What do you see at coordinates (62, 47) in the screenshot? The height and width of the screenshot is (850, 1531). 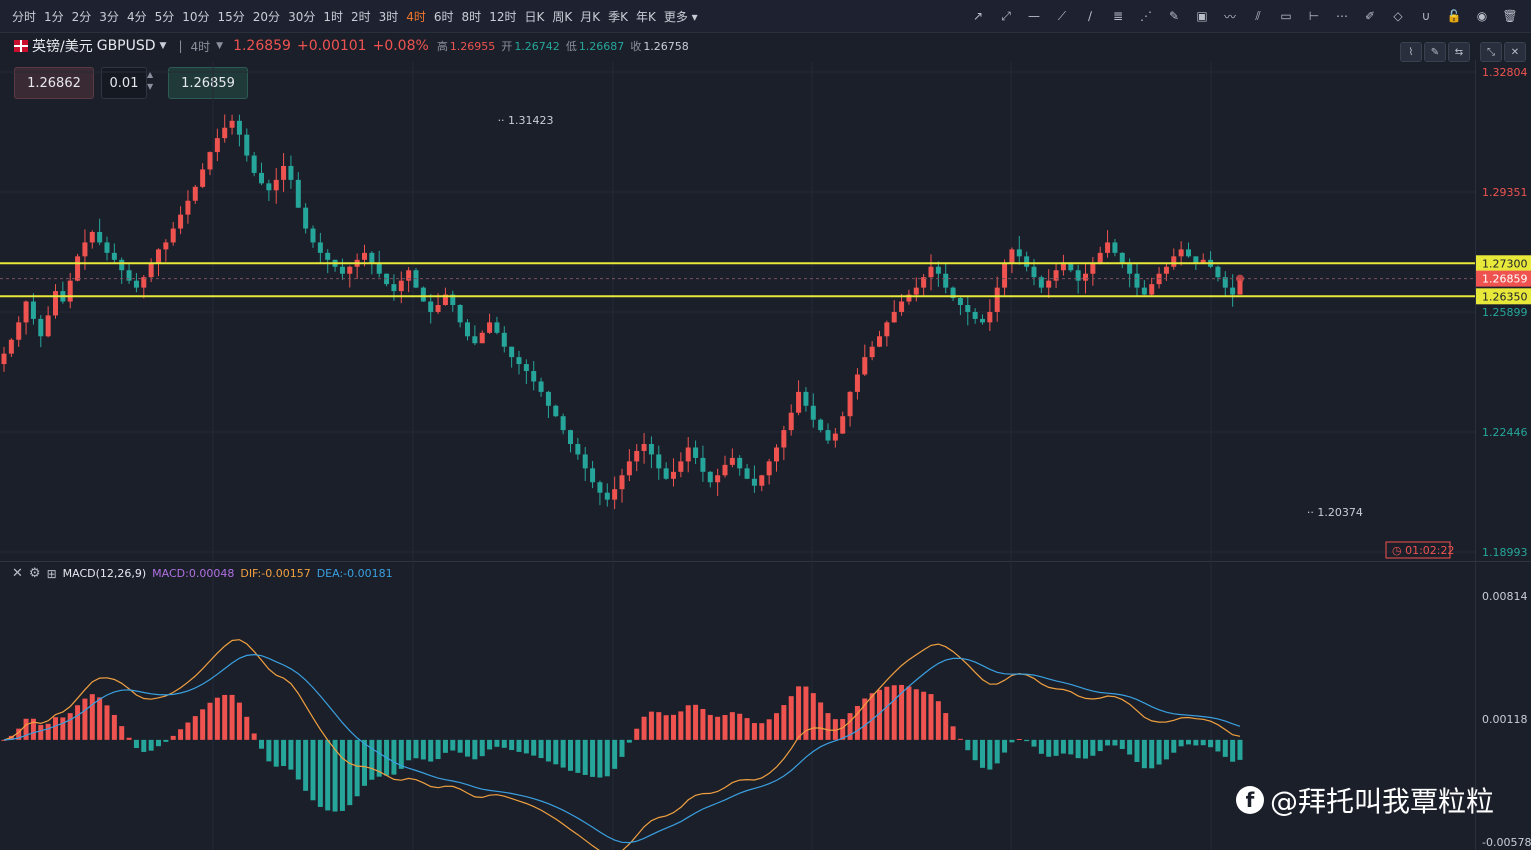 I see `symbol-name: 英镑/美元` at bounding box center [62, 47].